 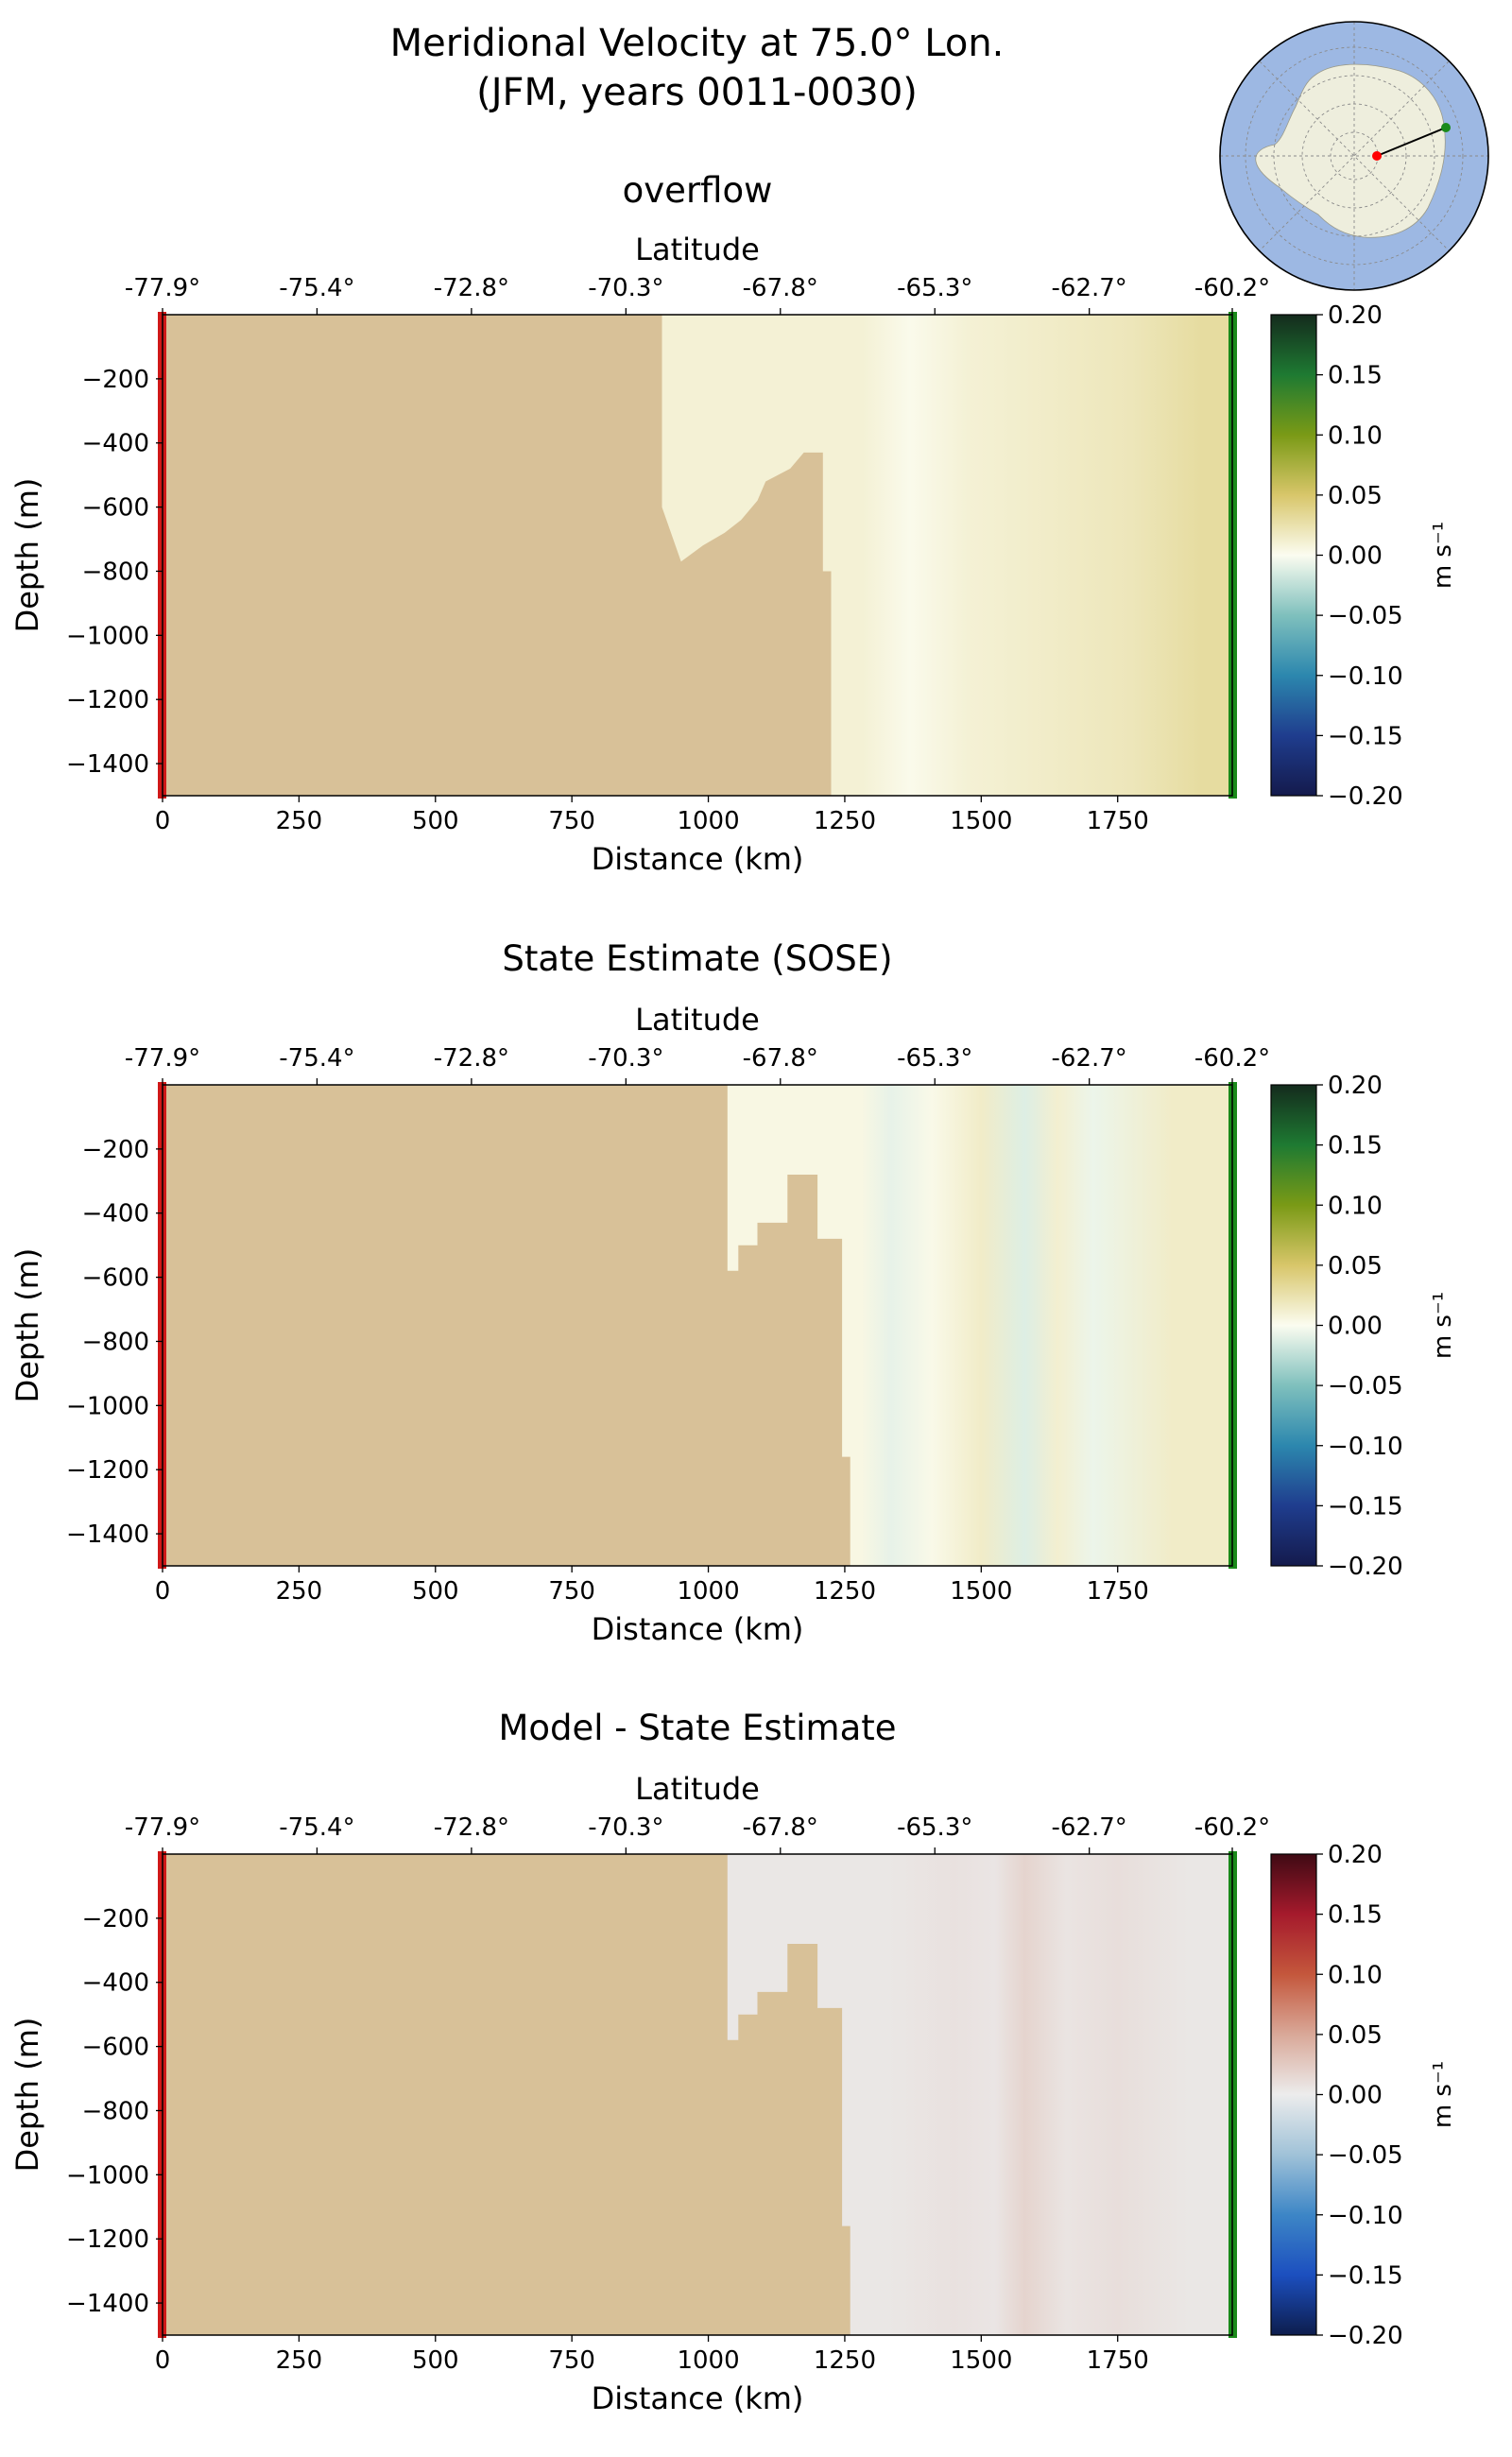 What do you see at coordinates (697, 958) in the screenshot?
I see `panel-2-title: State Estimate (SOSE)` at bounding box center [697, 958].